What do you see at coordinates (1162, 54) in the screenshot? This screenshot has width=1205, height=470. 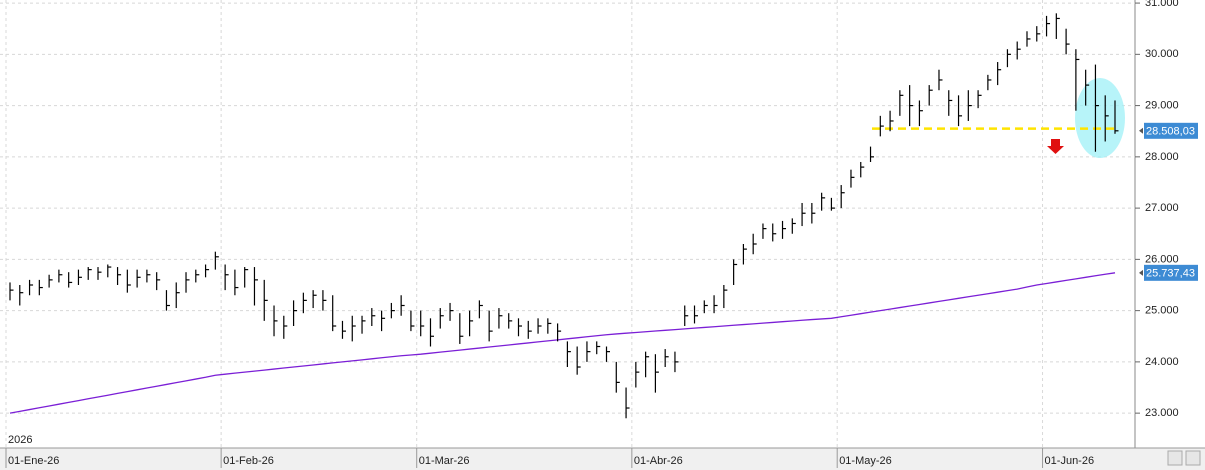 I see `y-tick-label: 30.000` at bounding box center [1162, 54].